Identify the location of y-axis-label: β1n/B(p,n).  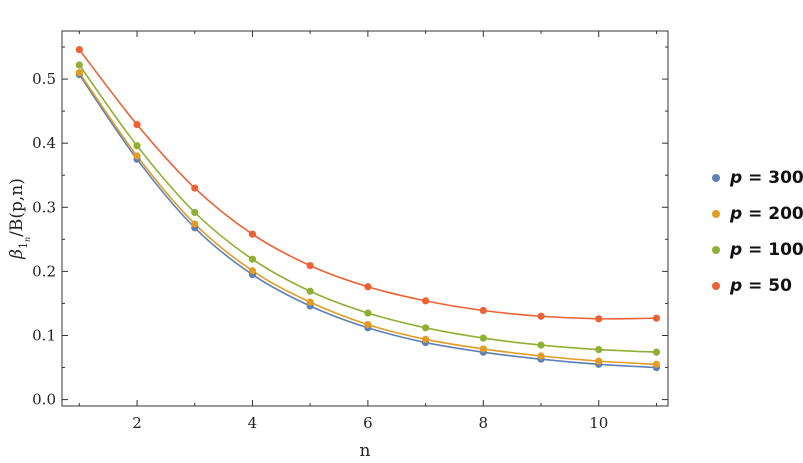
(19, 219).